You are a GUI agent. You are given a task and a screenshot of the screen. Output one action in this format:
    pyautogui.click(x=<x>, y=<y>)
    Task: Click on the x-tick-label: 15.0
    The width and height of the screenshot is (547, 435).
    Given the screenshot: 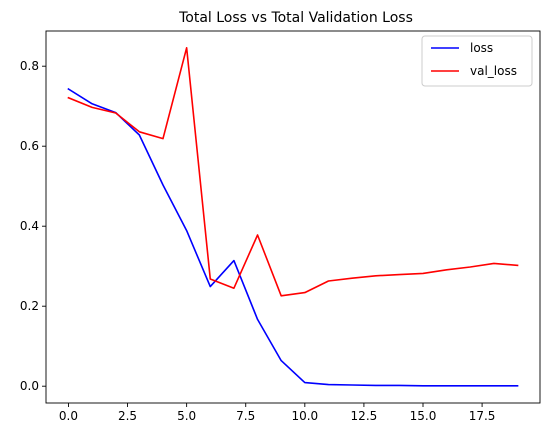 What is the action you would take?
    pyautogui.click(x=423, y=416)
    